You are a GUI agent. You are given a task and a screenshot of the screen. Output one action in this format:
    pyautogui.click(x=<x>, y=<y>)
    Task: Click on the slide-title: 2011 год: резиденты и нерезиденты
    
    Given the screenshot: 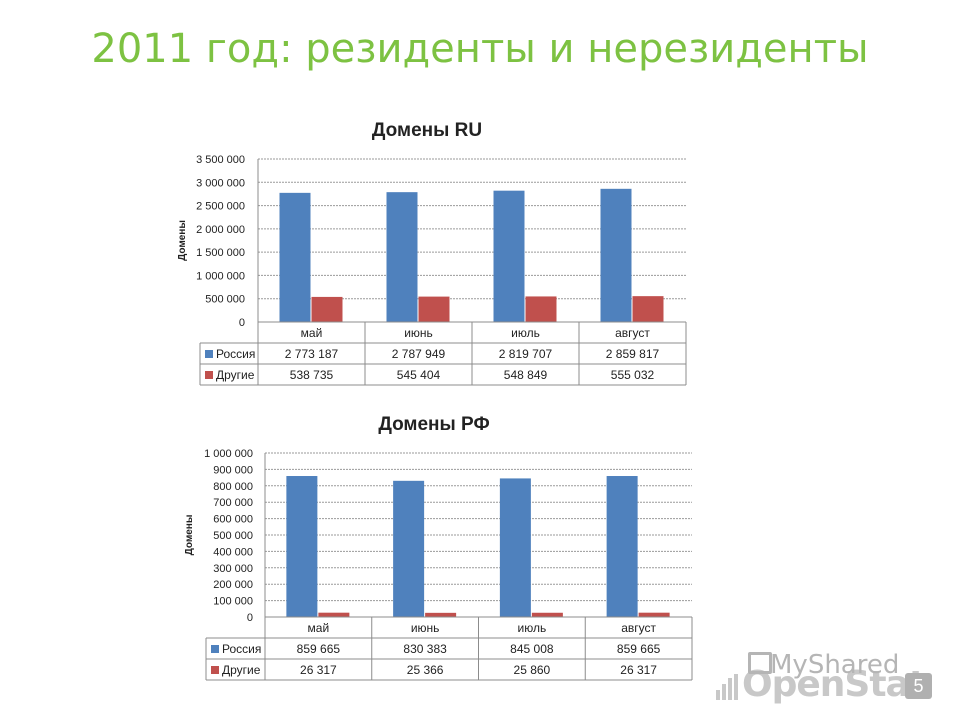 What is the action you would take?
    pyautogui.click(x=480, y=49)
    